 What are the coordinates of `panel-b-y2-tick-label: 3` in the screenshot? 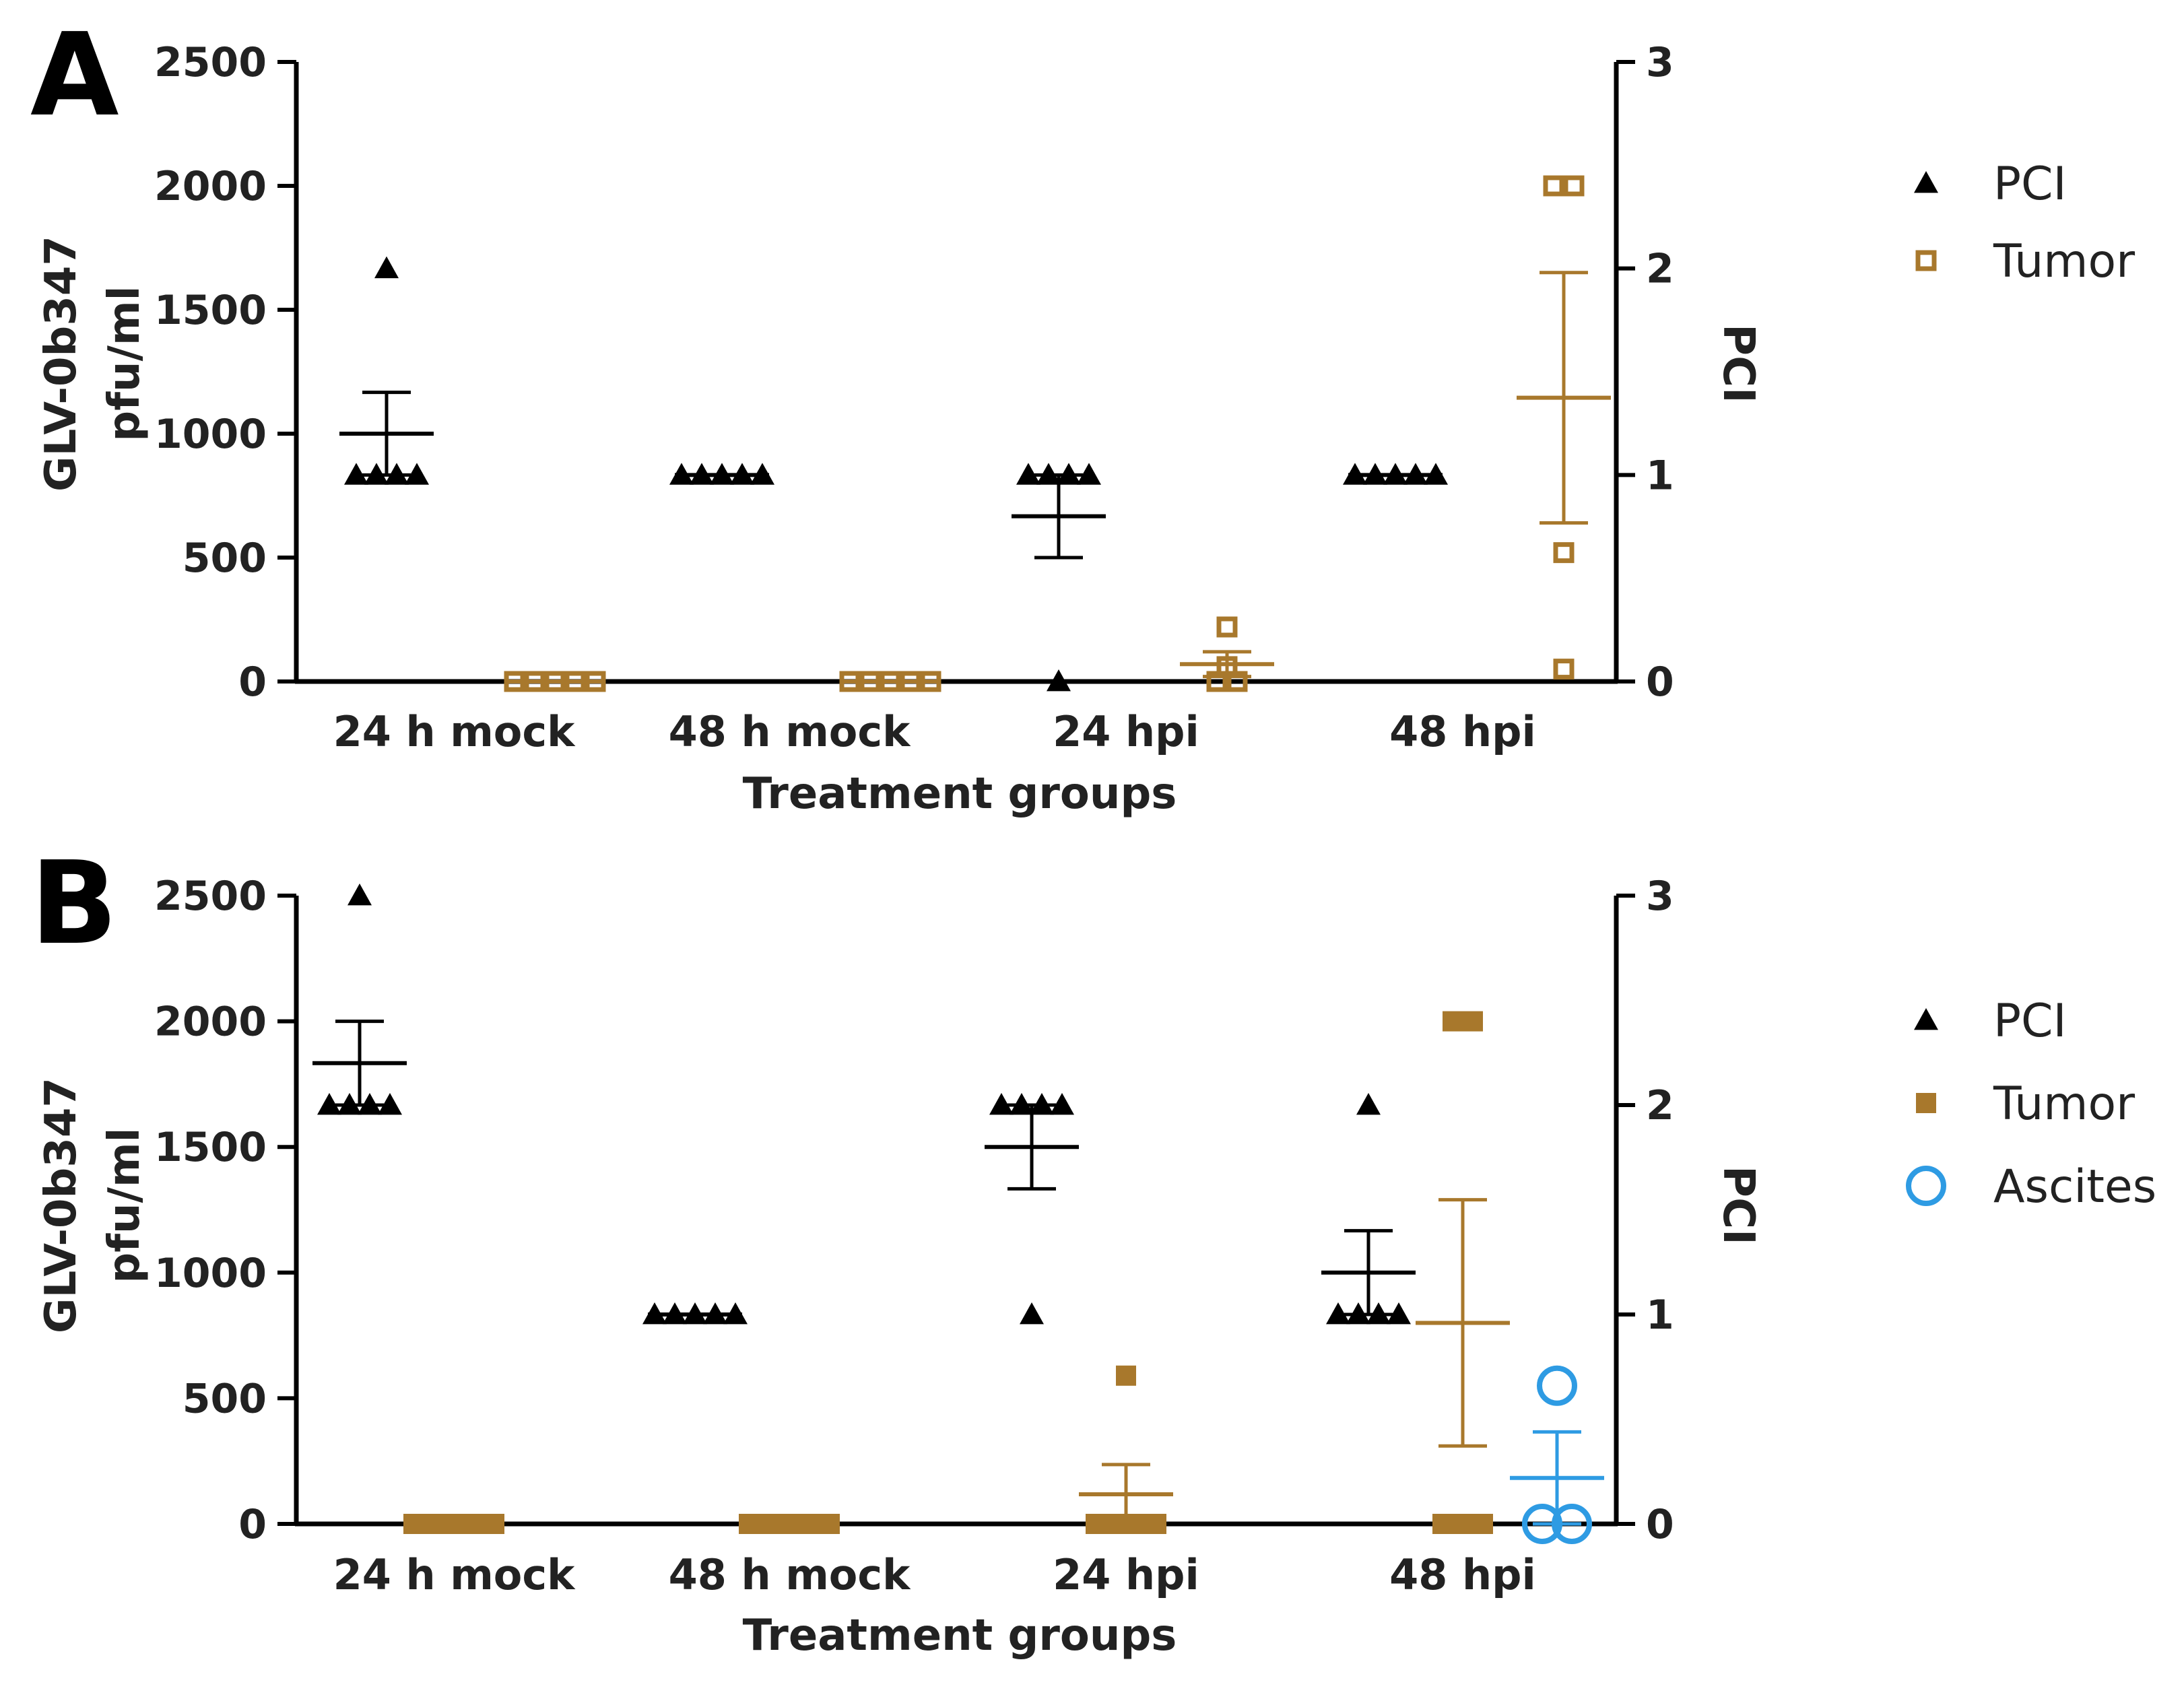 It's located at (1660, 896).